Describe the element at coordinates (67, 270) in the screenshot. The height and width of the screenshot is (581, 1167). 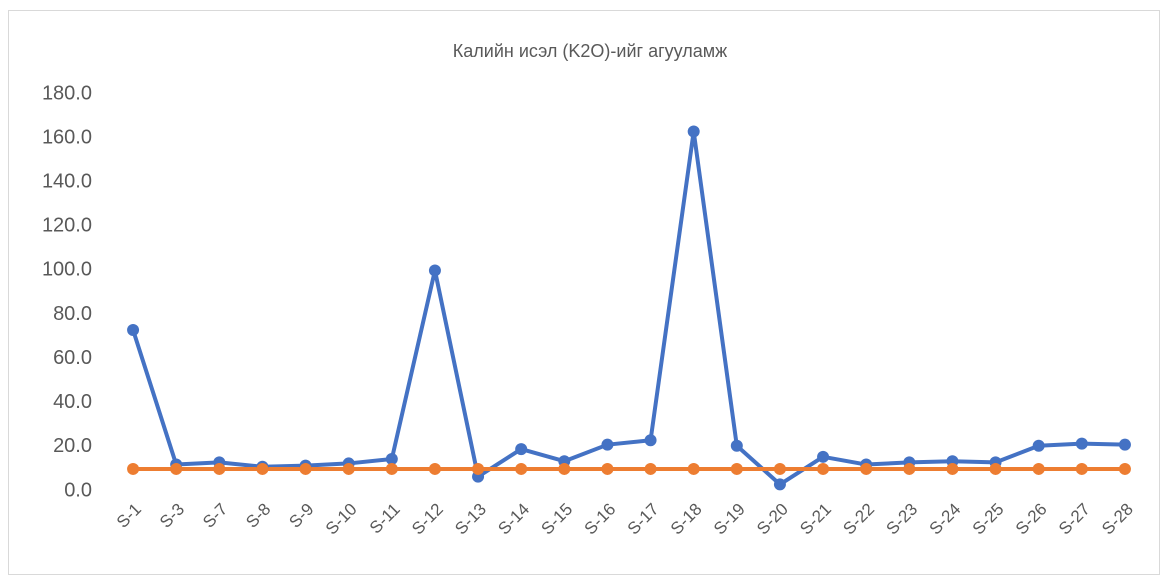
I see `y-tick-label: 100.0` at that location.